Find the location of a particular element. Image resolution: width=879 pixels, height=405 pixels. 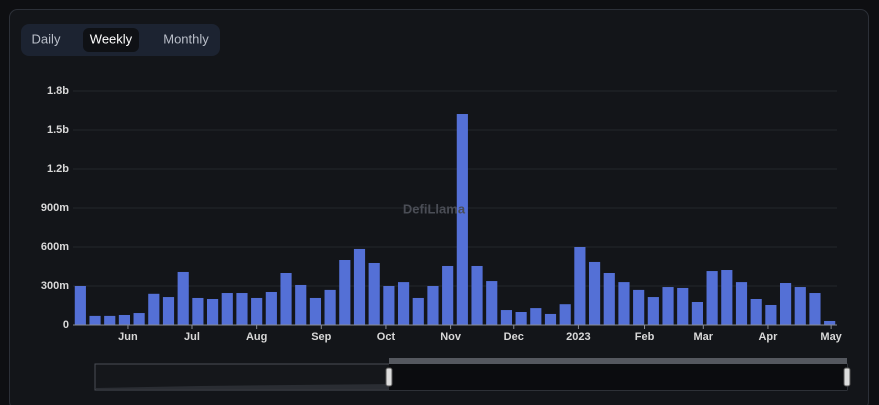

y-tick-label: 600m is located at coordinates (55, 247).